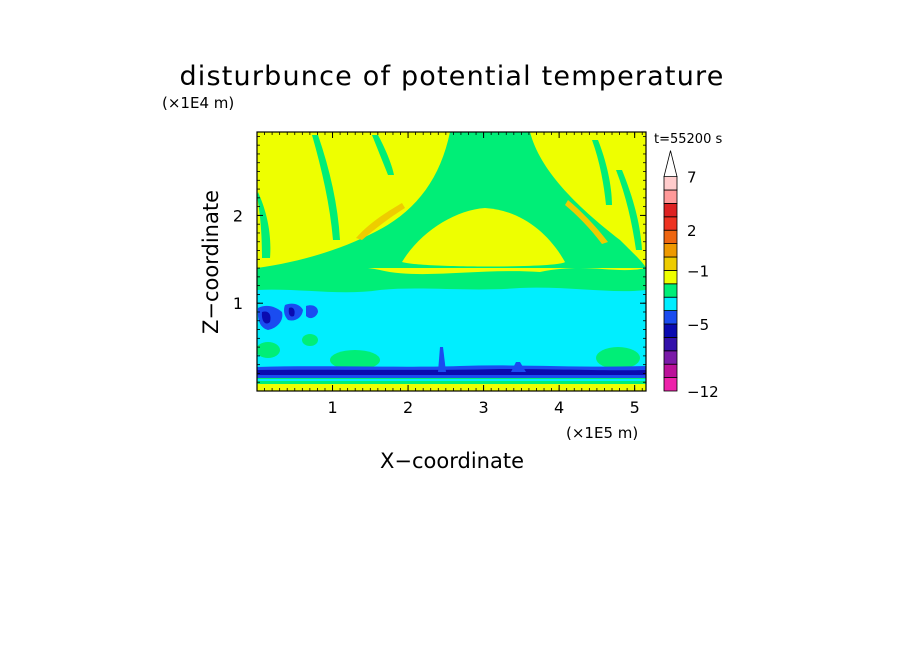  Describe the element at coordinates (703, 392) in the screenshot. I see `colorbar-tick-label: −12` at that location.